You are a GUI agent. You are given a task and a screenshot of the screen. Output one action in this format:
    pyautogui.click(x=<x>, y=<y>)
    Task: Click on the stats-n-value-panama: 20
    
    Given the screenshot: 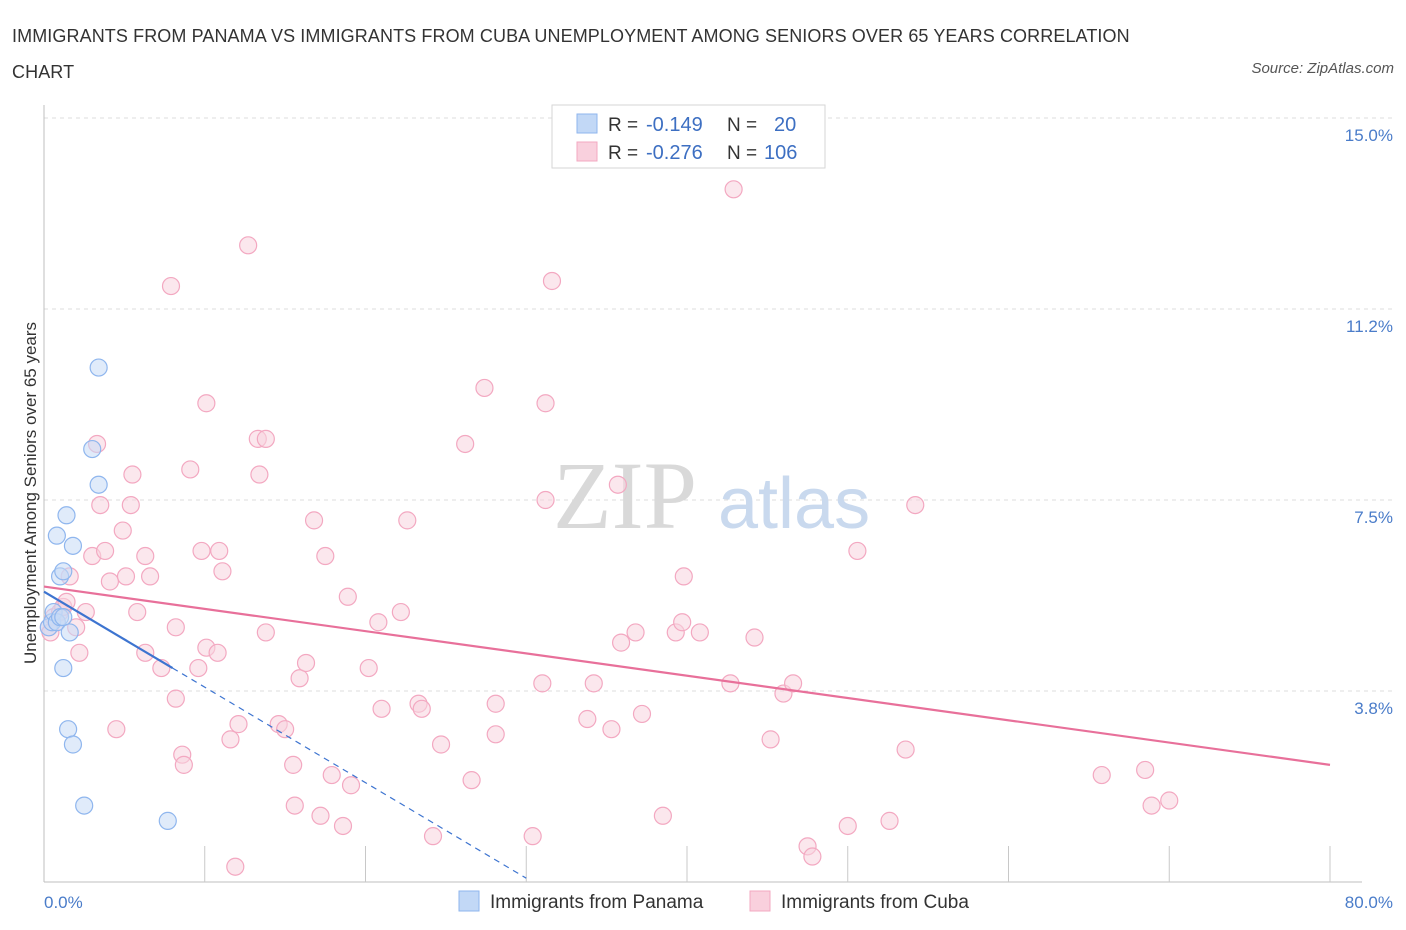 What is the action you would take?
    pyautogui.click(x=785, y=125)
    